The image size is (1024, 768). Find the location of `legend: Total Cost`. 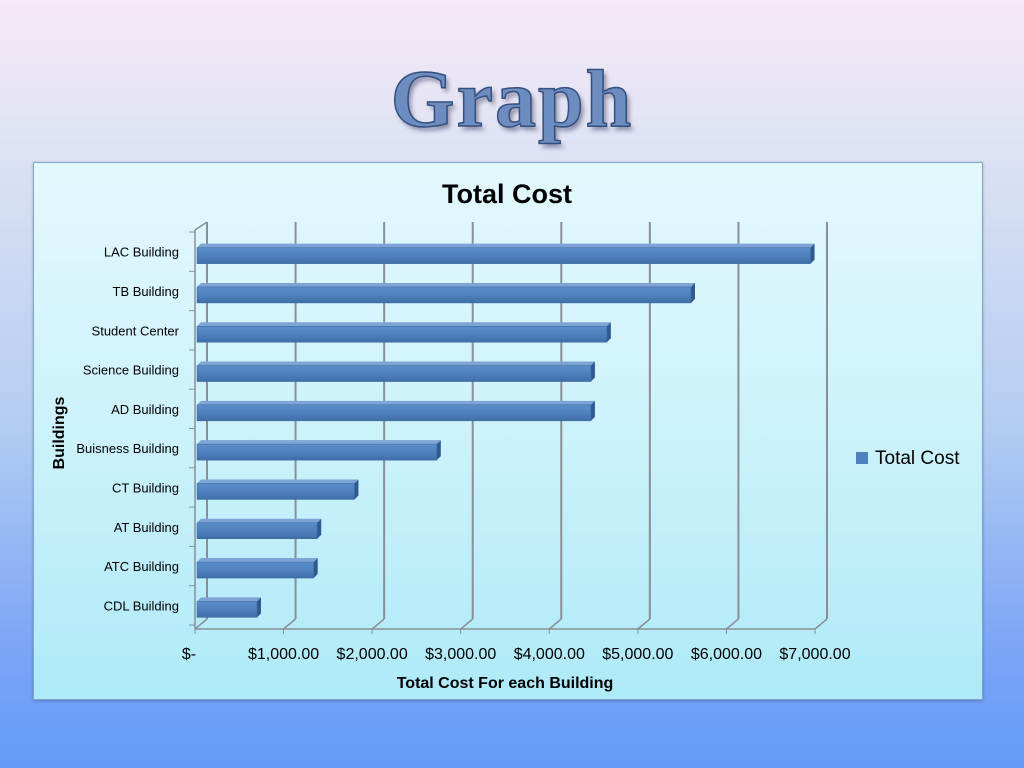

legend: Total Cost is located at coordinates (908, 458).